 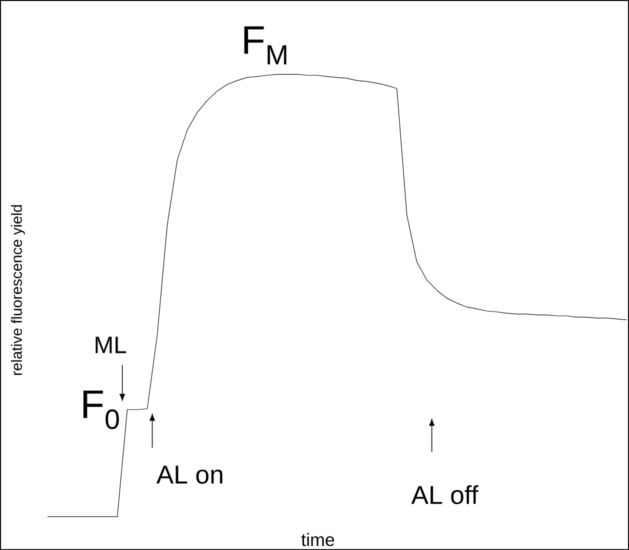 I want to click on annotation: ML, so click(x=111, y=345).